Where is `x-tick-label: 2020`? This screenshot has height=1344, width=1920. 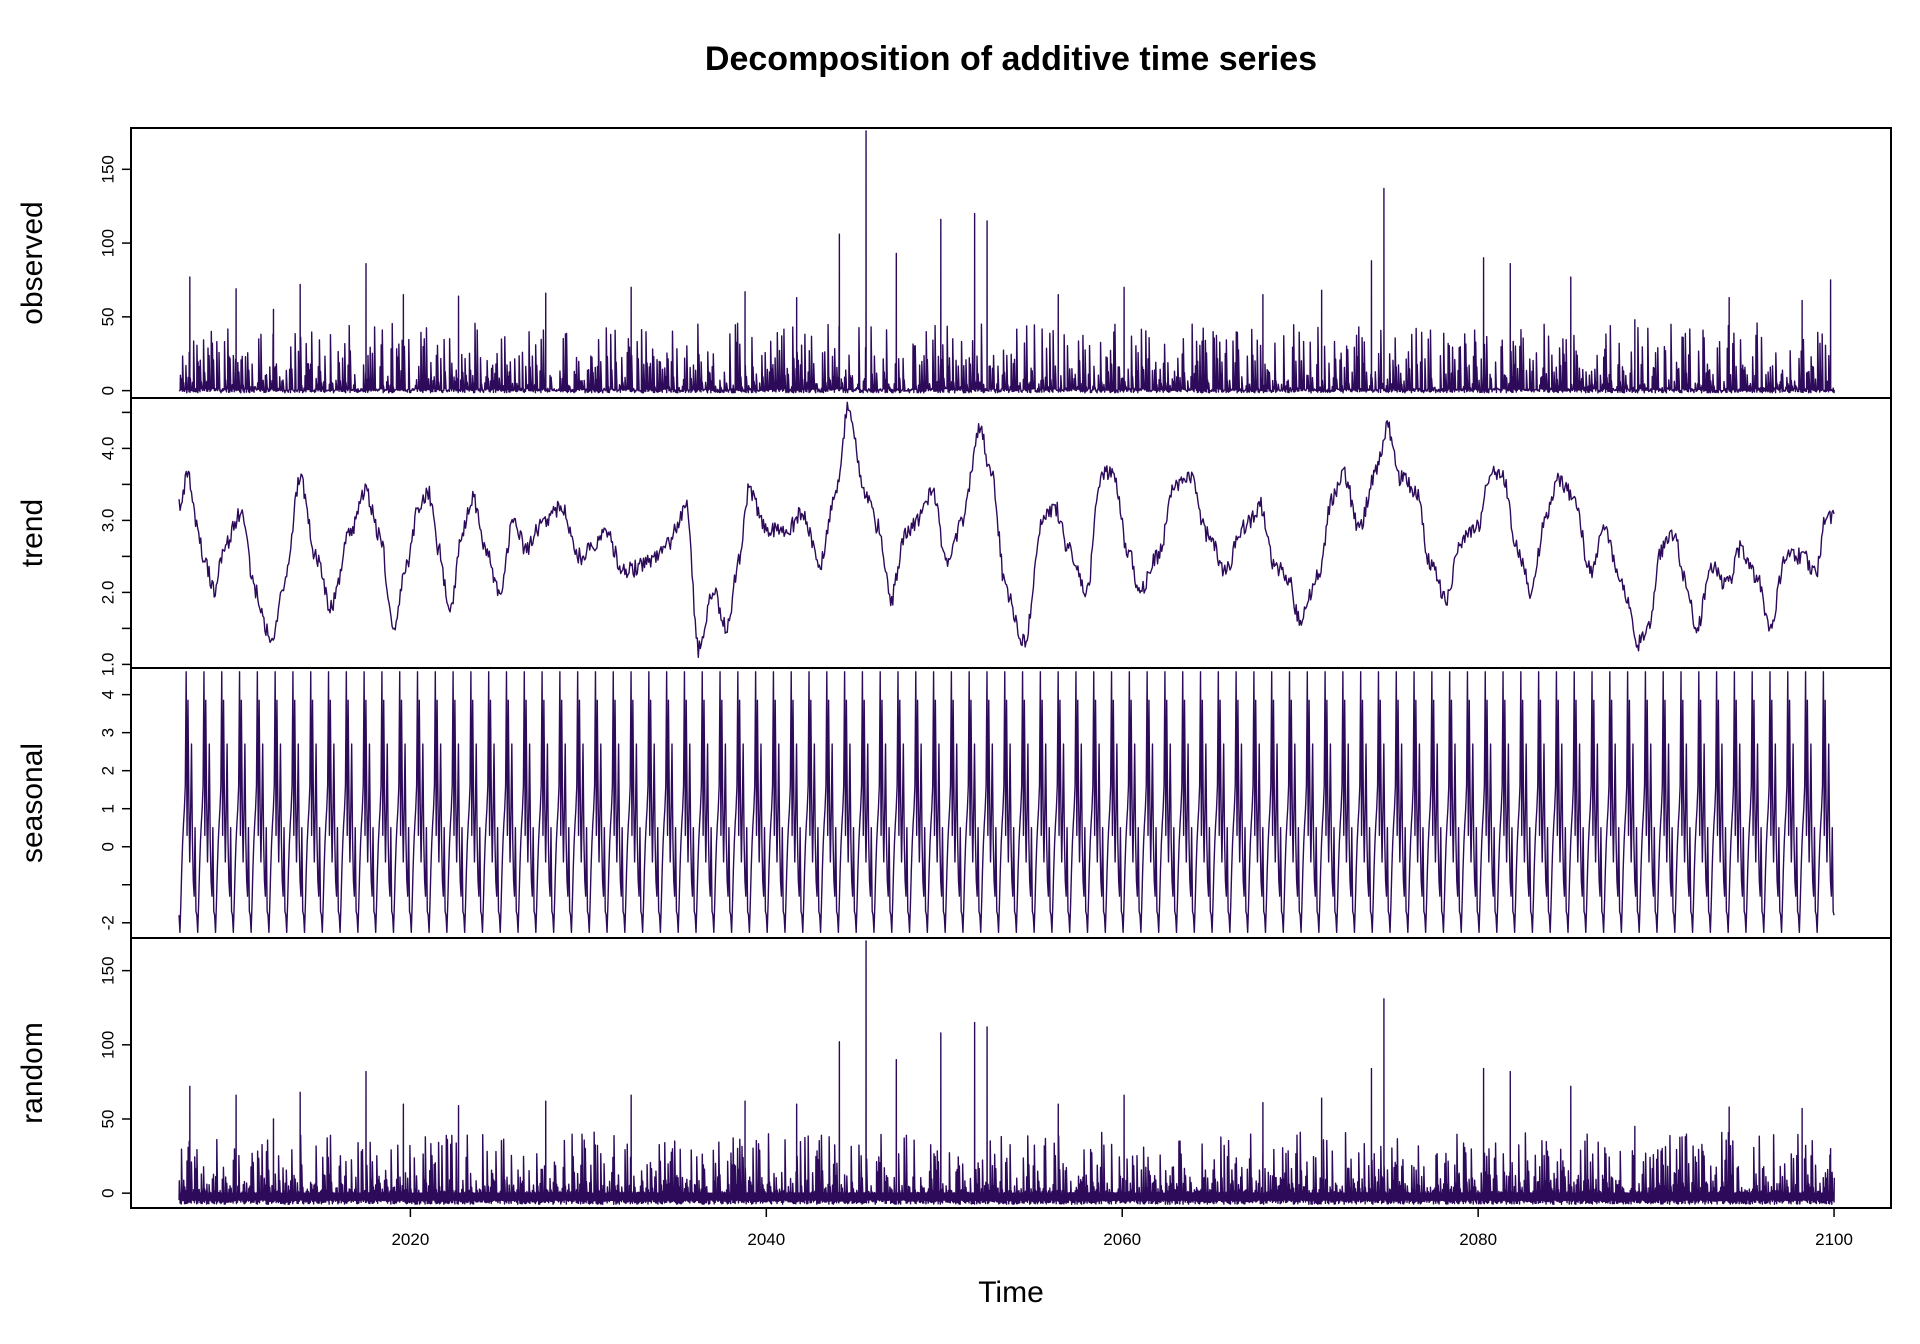 x-tick-label: 2020 is located at coordinates (410, 1239).